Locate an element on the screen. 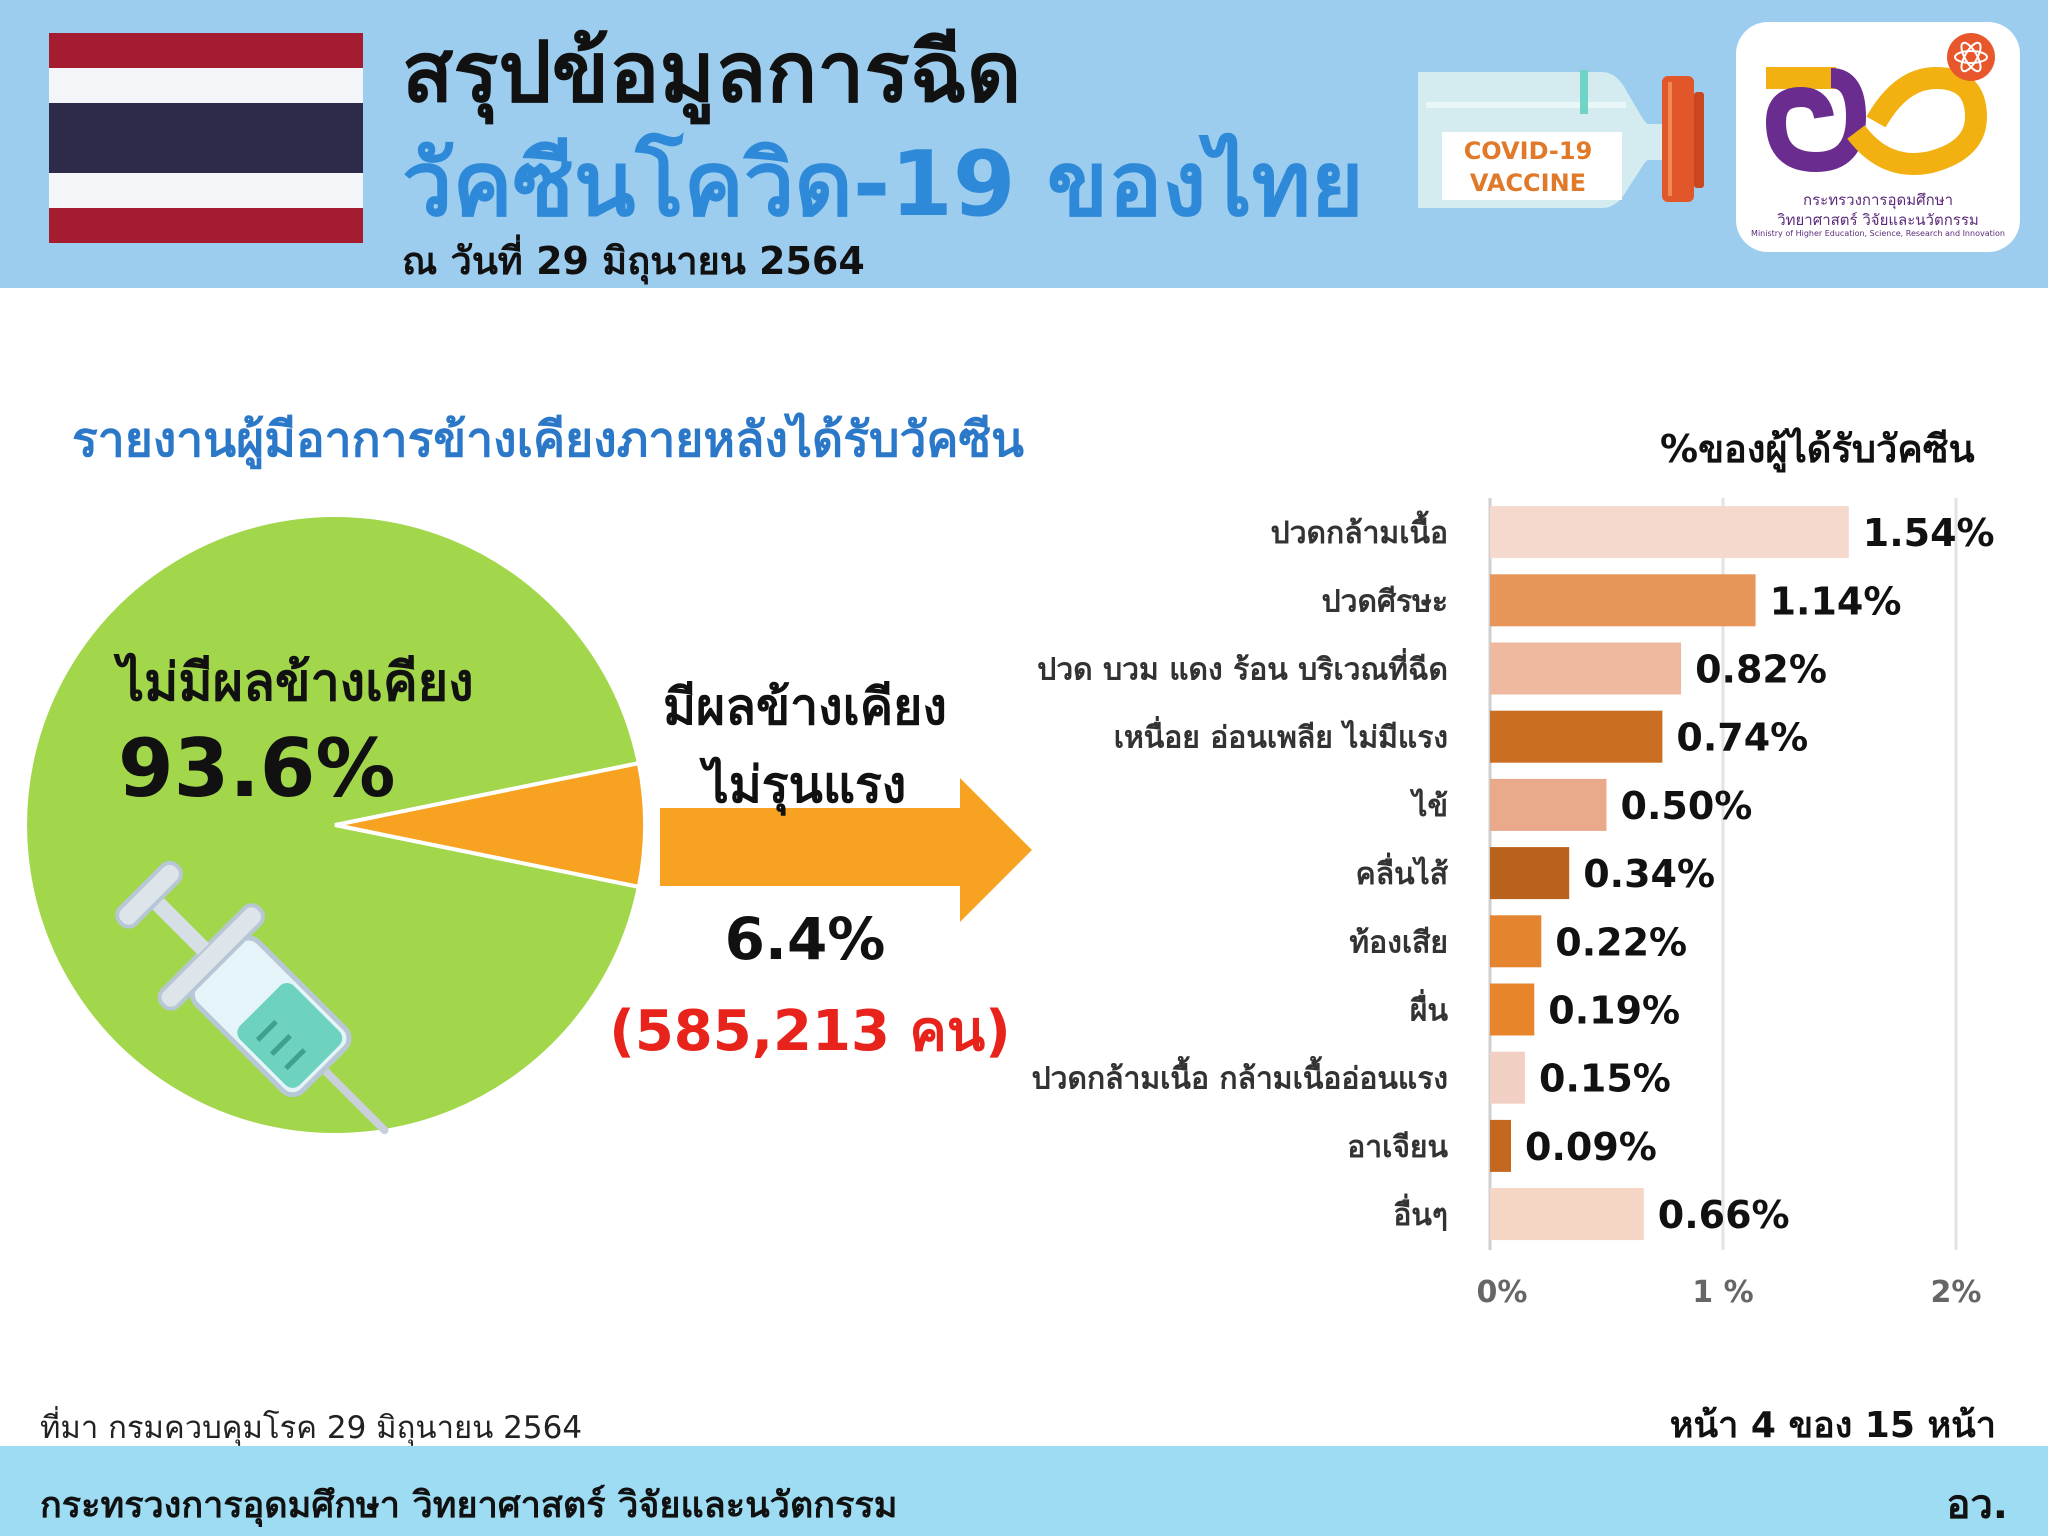 This screenshot has height=1536, width=2048. bar-value-label: 0.19% is located at coordinates (1614, 1011).